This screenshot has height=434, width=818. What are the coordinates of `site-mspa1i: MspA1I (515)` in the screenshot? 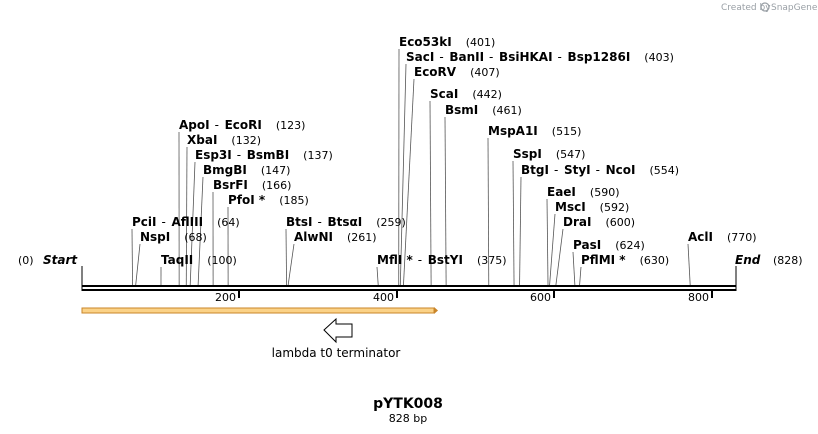 It's located at (534, 205).